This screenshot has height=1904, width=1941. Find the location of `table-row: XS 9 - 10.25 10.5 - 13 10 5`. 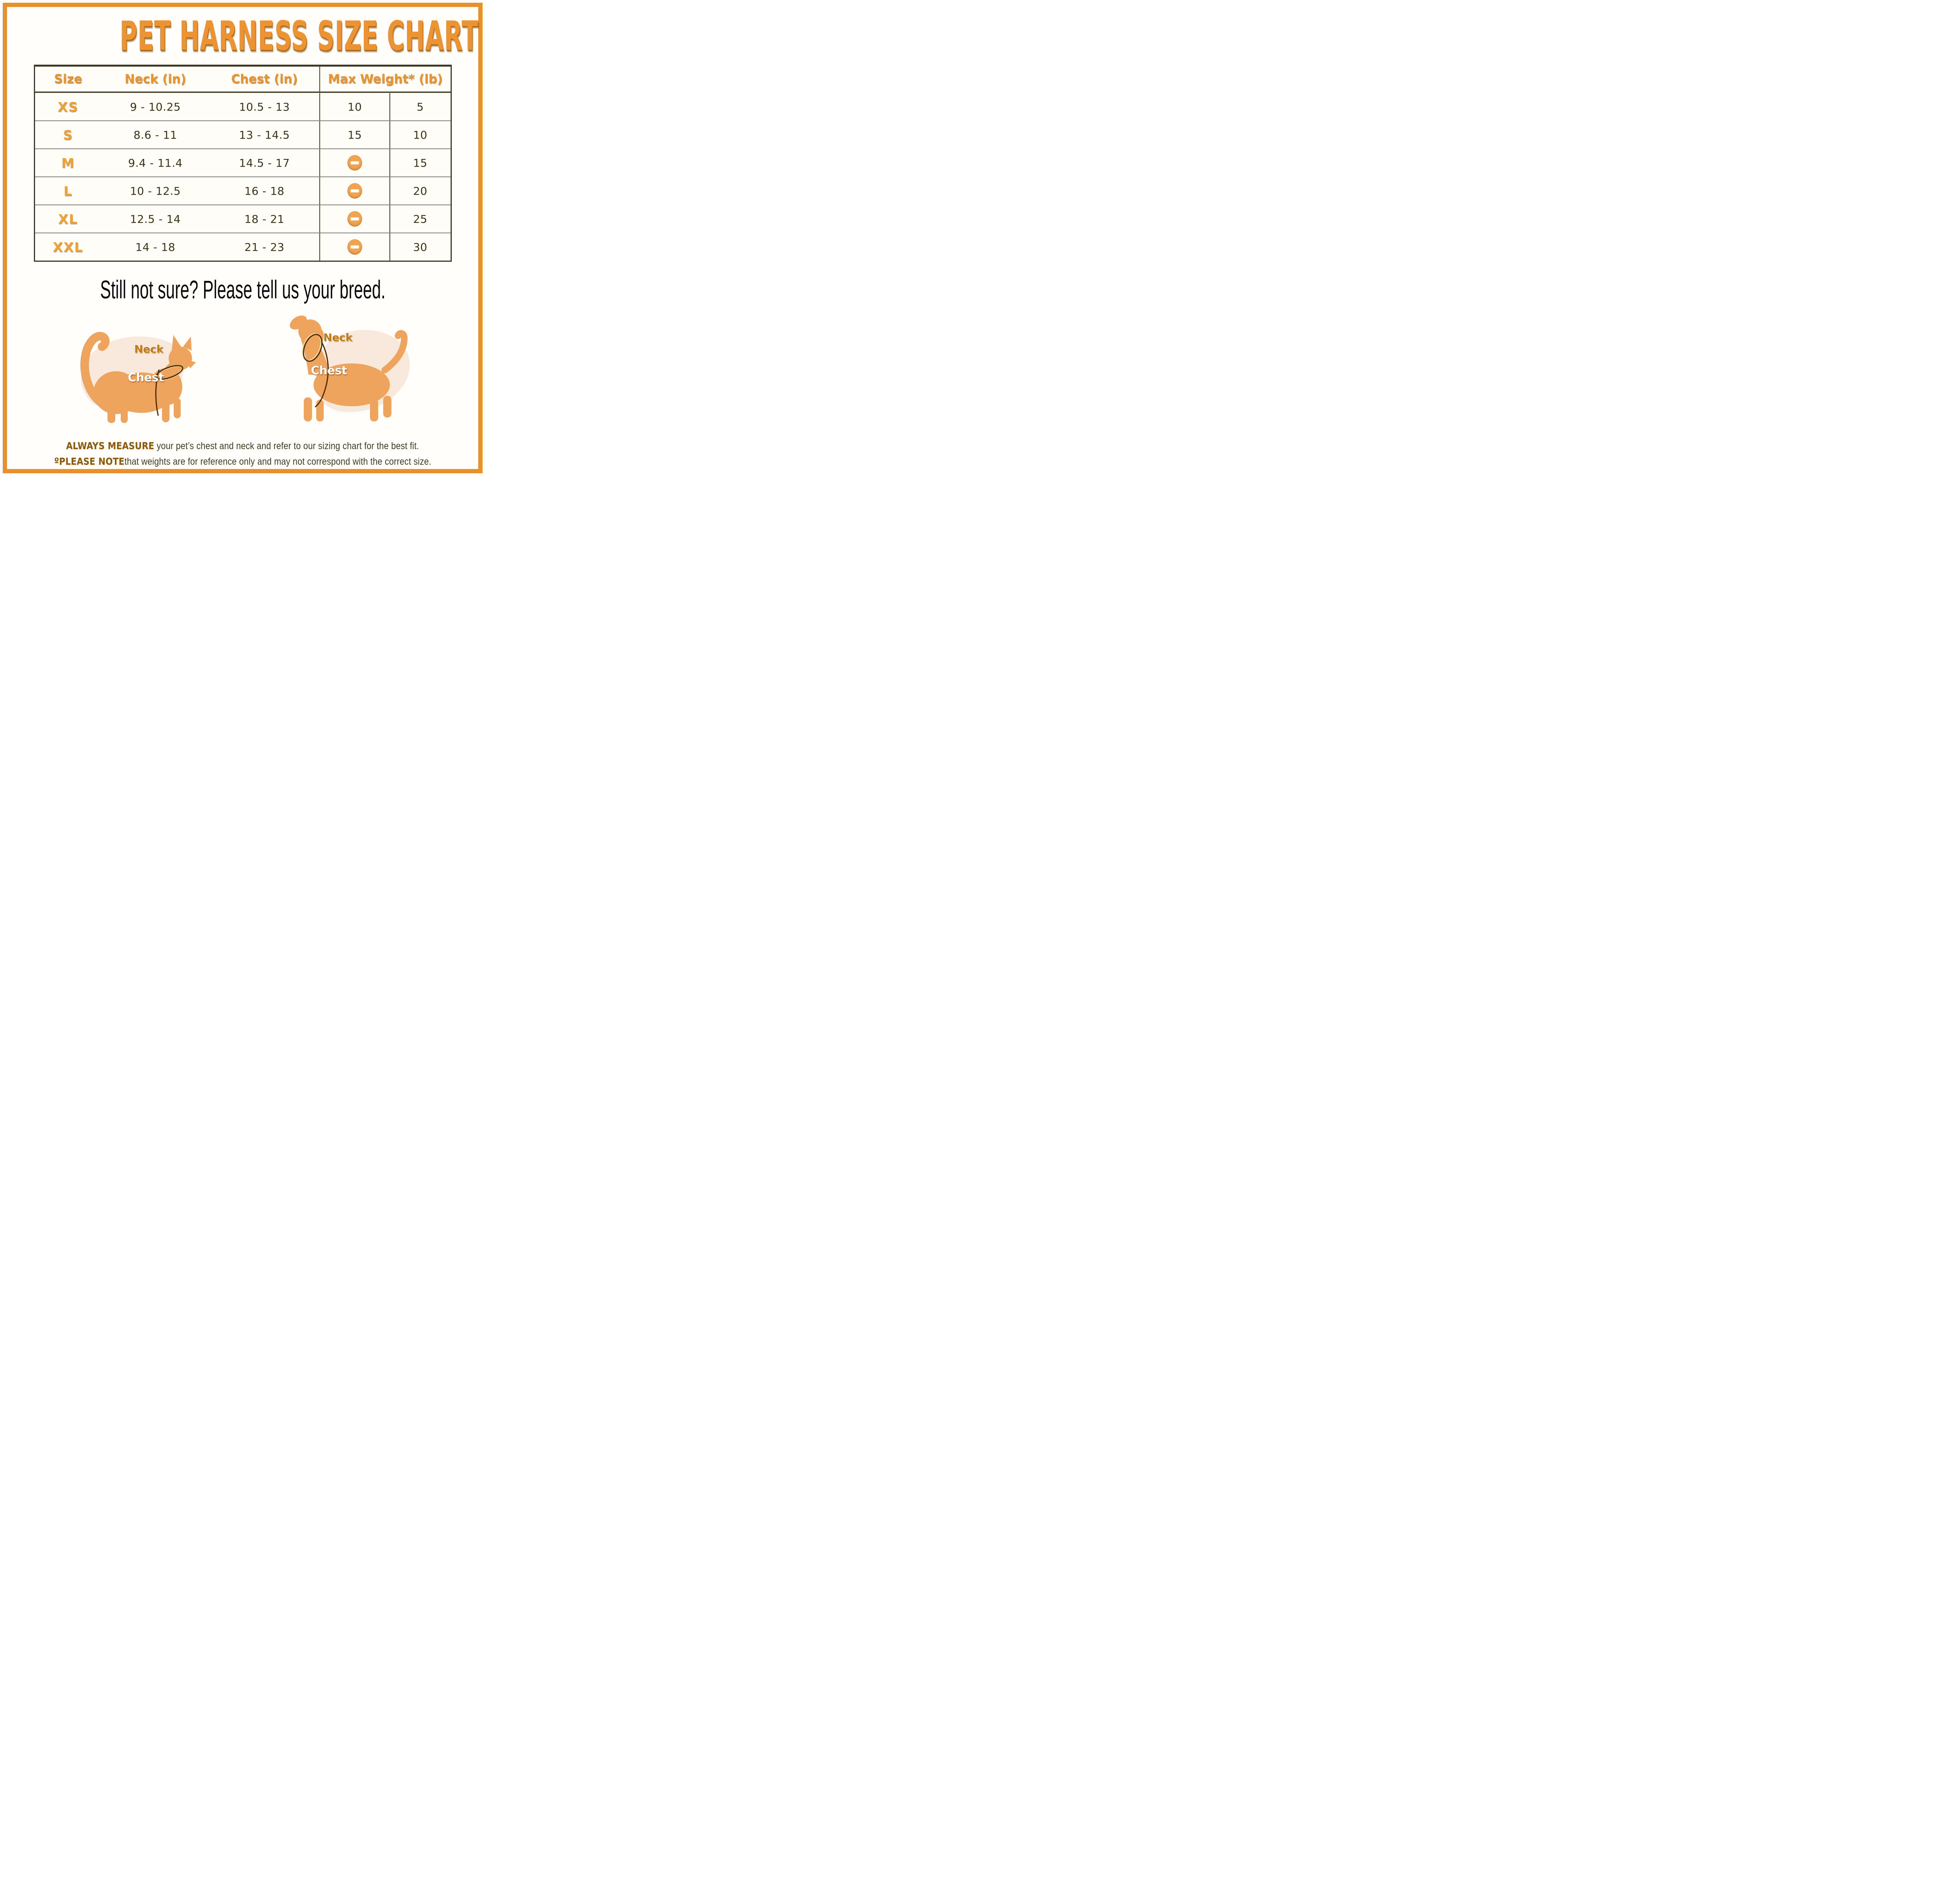

table-row: XS 9 - 10.25 10.5 - 13 10 5 is located at coordinates (243, 106).